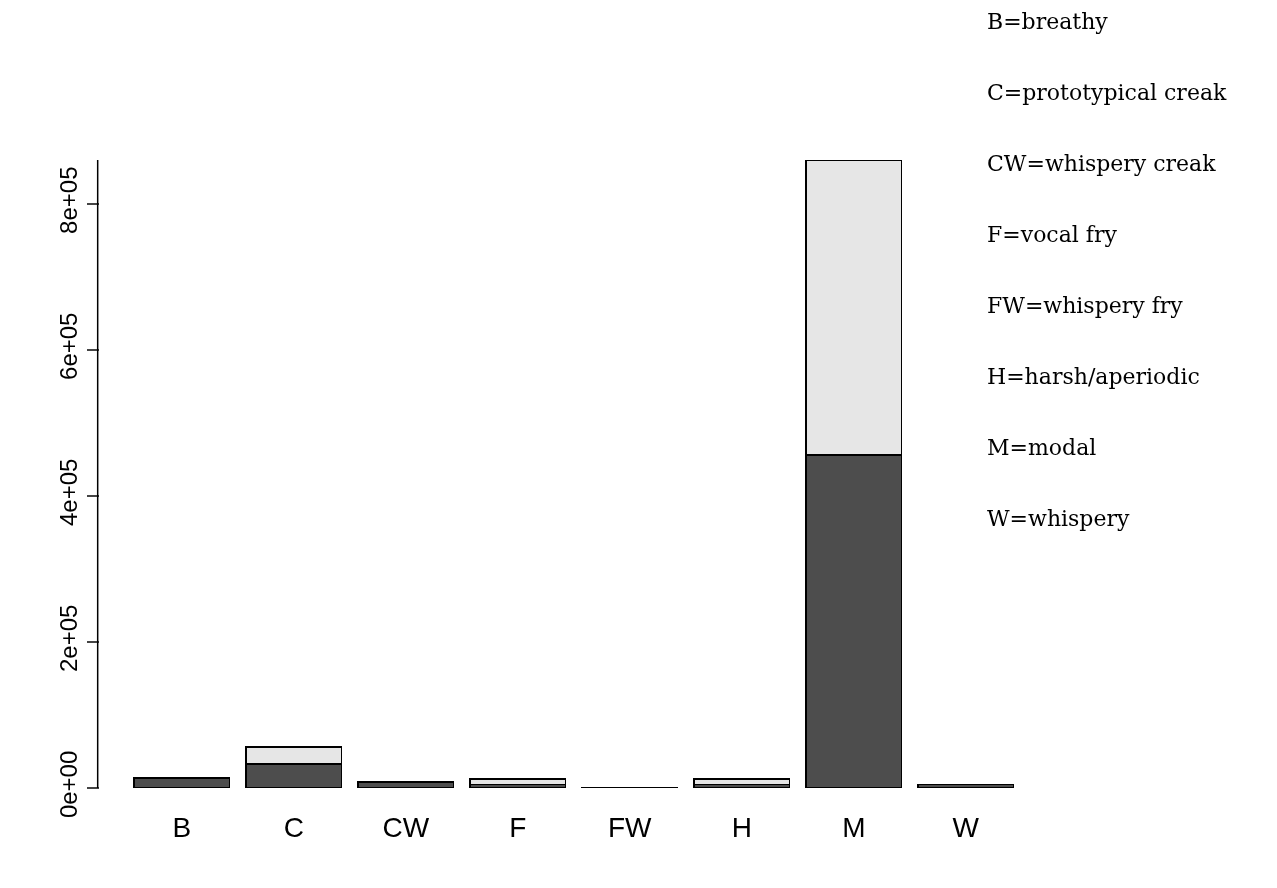  What do you see at coordinates (69, 784) in the screenshot?
I see `y-tick-label: 0e+00` at bounding box center [69, 784].